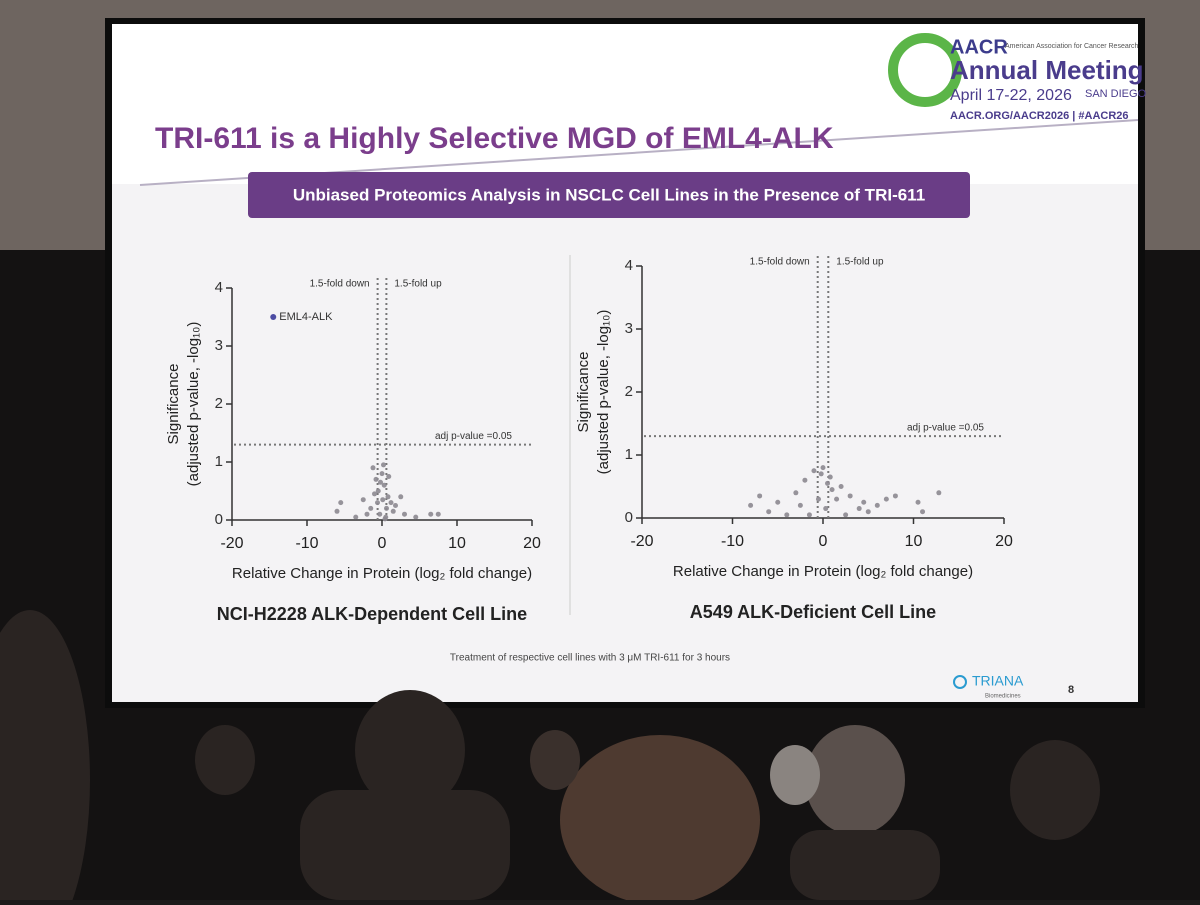 The width and height of the screenshot is (1200, 905). What do you see at coordinates (629, 391) in the screenshot?
I see `y-tick-label: 2` at bounding box center [629, 391].